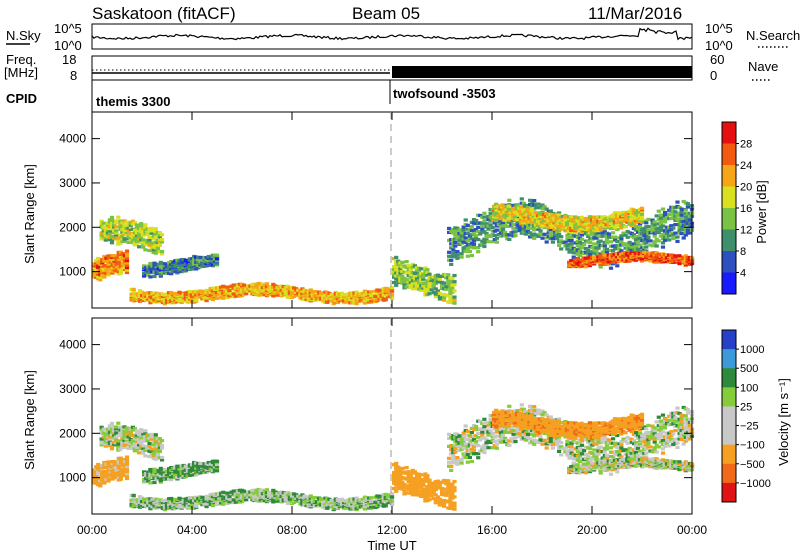 The width and height of the screenshot is (800, 554). Describe the element at coordinates (72, 272) in the screenshot. I see `y-tick-label: 1000` at that location.